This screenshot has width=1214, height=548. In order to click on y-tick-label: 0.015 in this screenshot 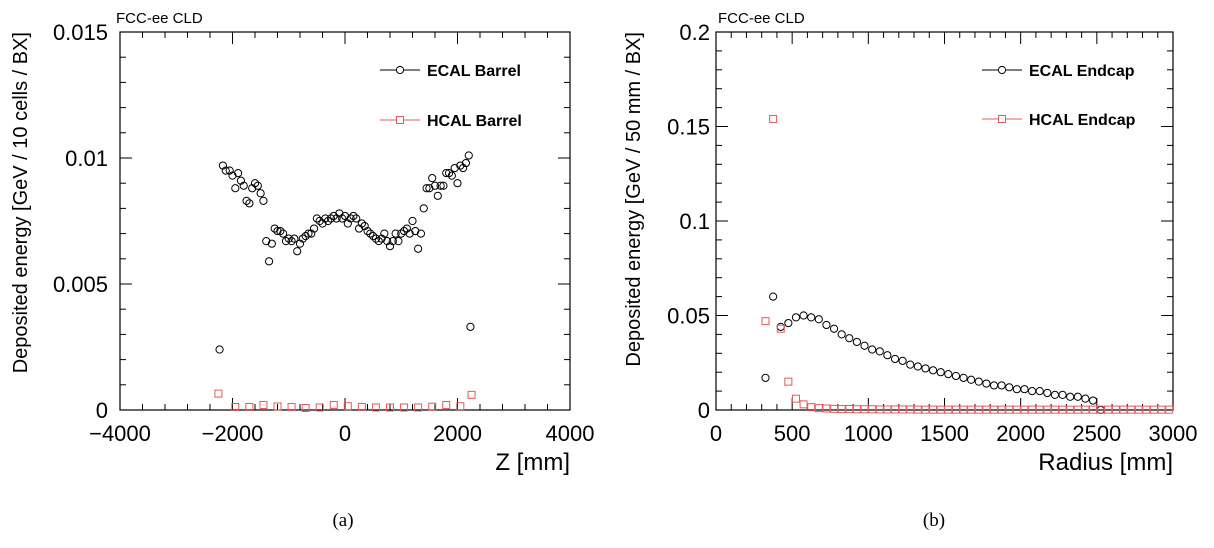, I will do `click(80, 32)`.